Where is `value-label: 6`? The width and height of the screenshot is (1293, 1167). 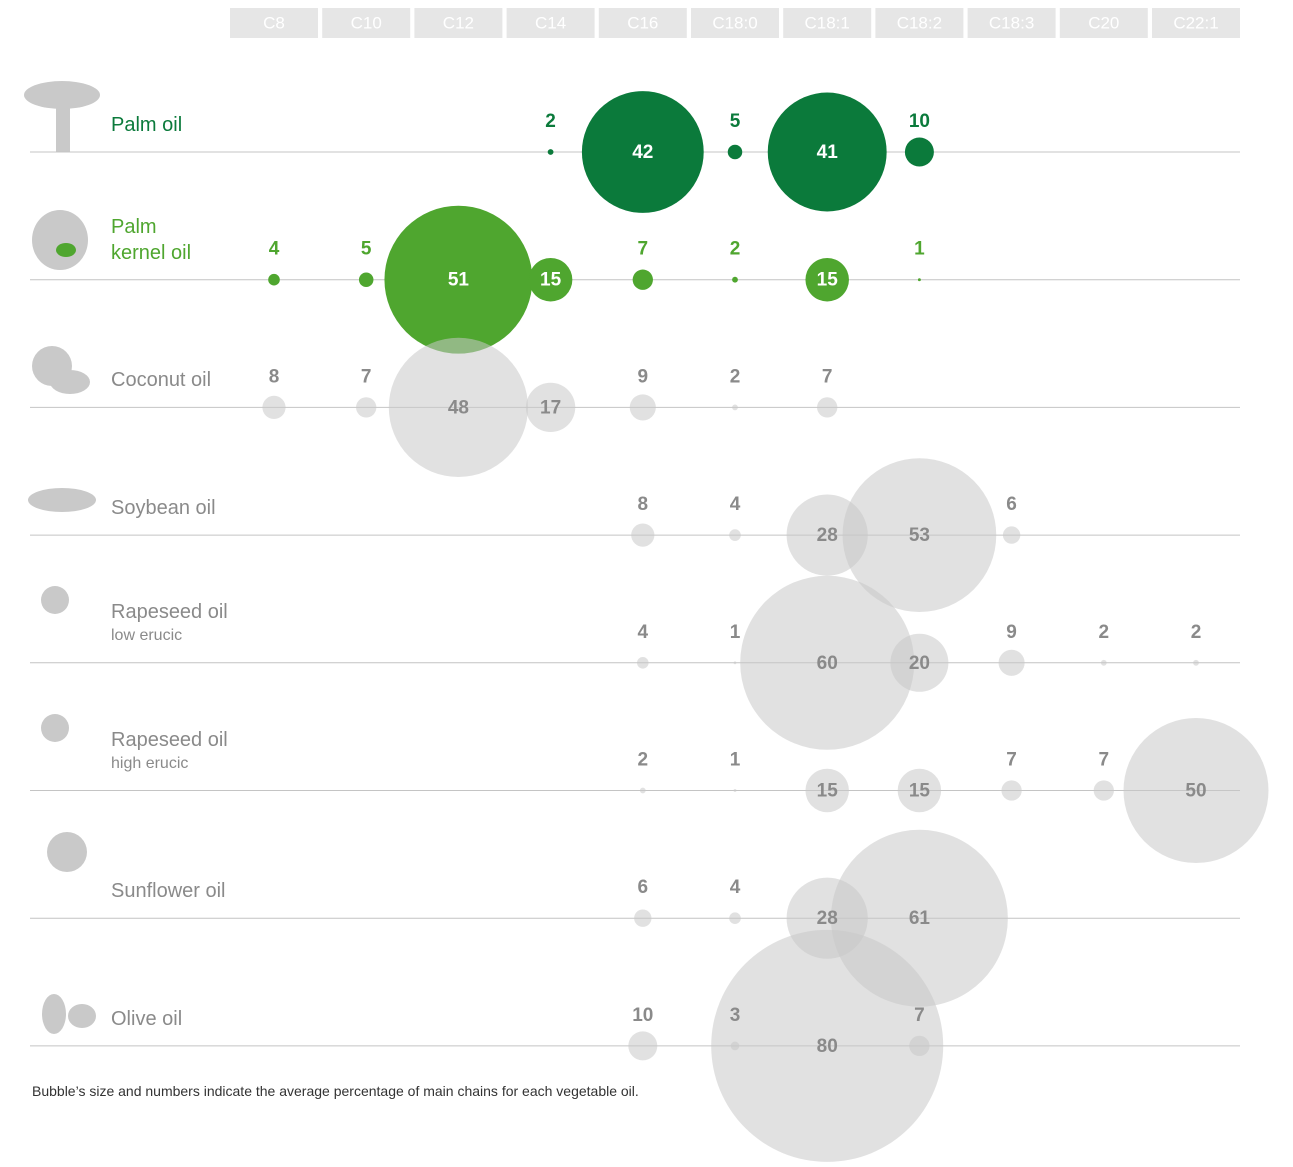
value-label: 6 is located at coordinates (643, 887).